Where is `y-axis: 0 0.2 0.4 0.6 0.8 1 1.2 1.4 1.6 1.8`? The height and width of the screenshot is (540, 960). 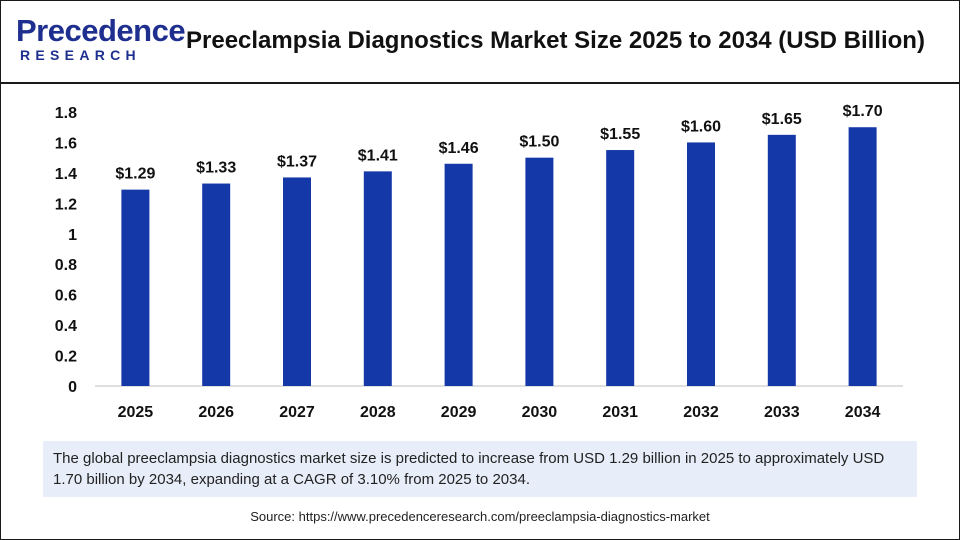
y-axis: 0 0.2 0.4 0.6 0.8 1 1.2 1.4 1.6 1.8 is located at coordinates (66, 250).